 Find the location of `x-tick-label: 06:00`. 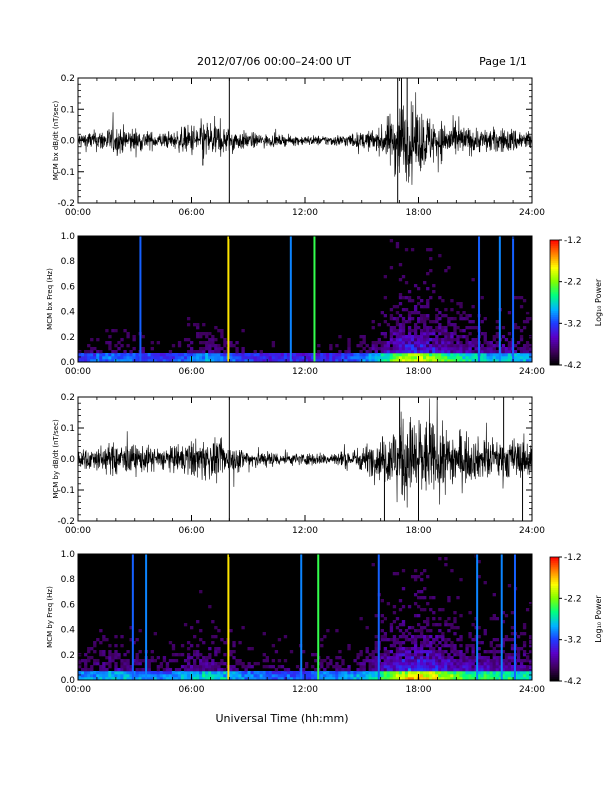

x-tick-label: 06:00 is located at coordinates (192, 531).